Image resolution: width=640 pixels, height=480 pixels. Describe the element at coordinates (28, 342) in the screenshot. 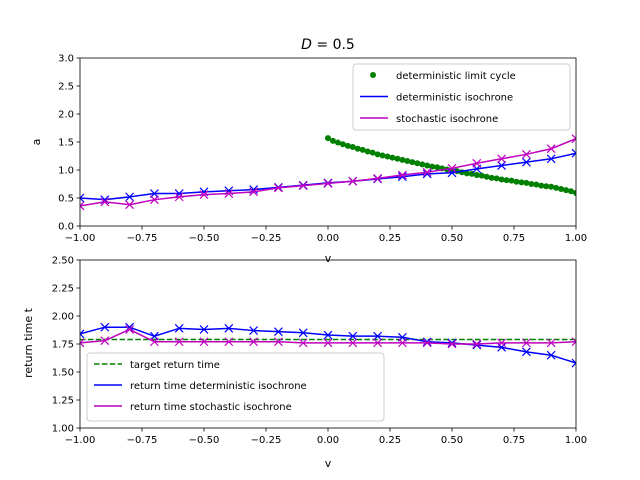

I see `bottom-chart-ylabel: return time t` at that location.